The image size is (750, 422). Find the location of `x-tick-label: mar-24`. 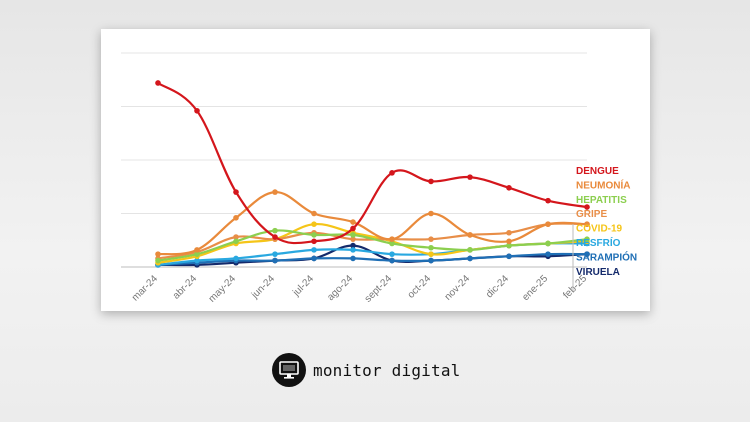

x-tick-label: mar-24 is located at coordinates (145, 288).